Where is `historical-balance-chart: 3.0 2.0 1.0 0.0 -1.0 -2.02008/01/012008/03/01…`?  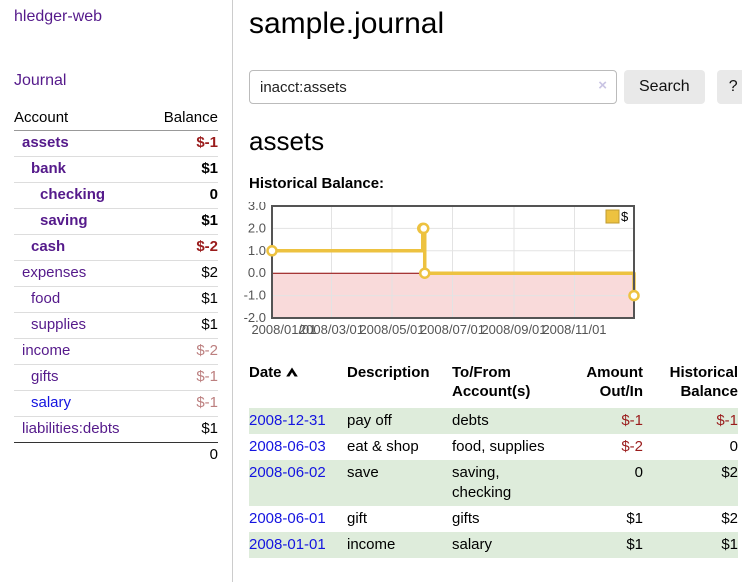 historical-balance-chart: 3.0 2.0 1.0 0.0 -1.0 -2.02008/01/012008/03/01… is located at coordinates (442, 269).